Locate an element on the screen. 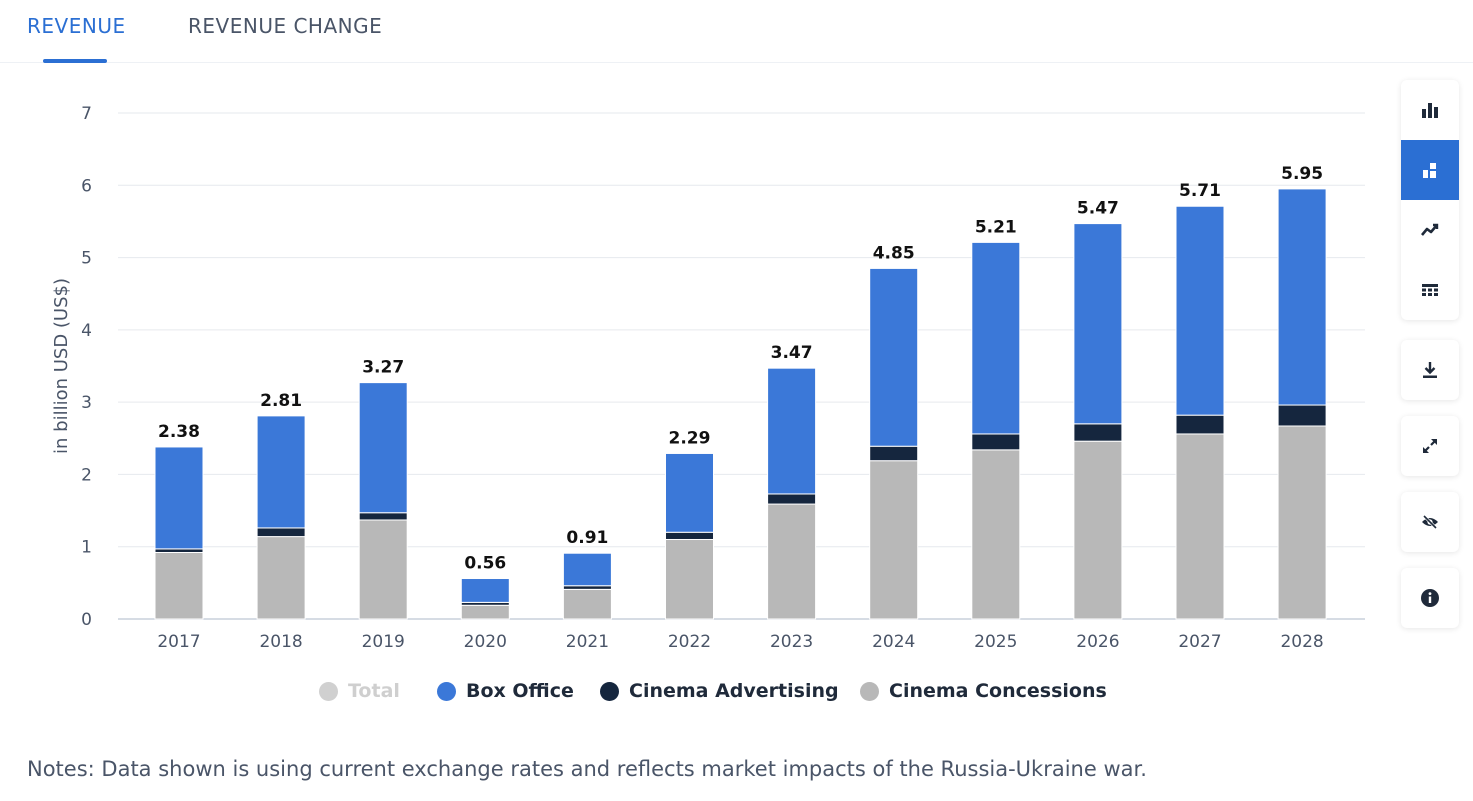 The height and width of the screenshot is (801, 1473). chart-type-toolbar is located at coordinates (1430, 200).